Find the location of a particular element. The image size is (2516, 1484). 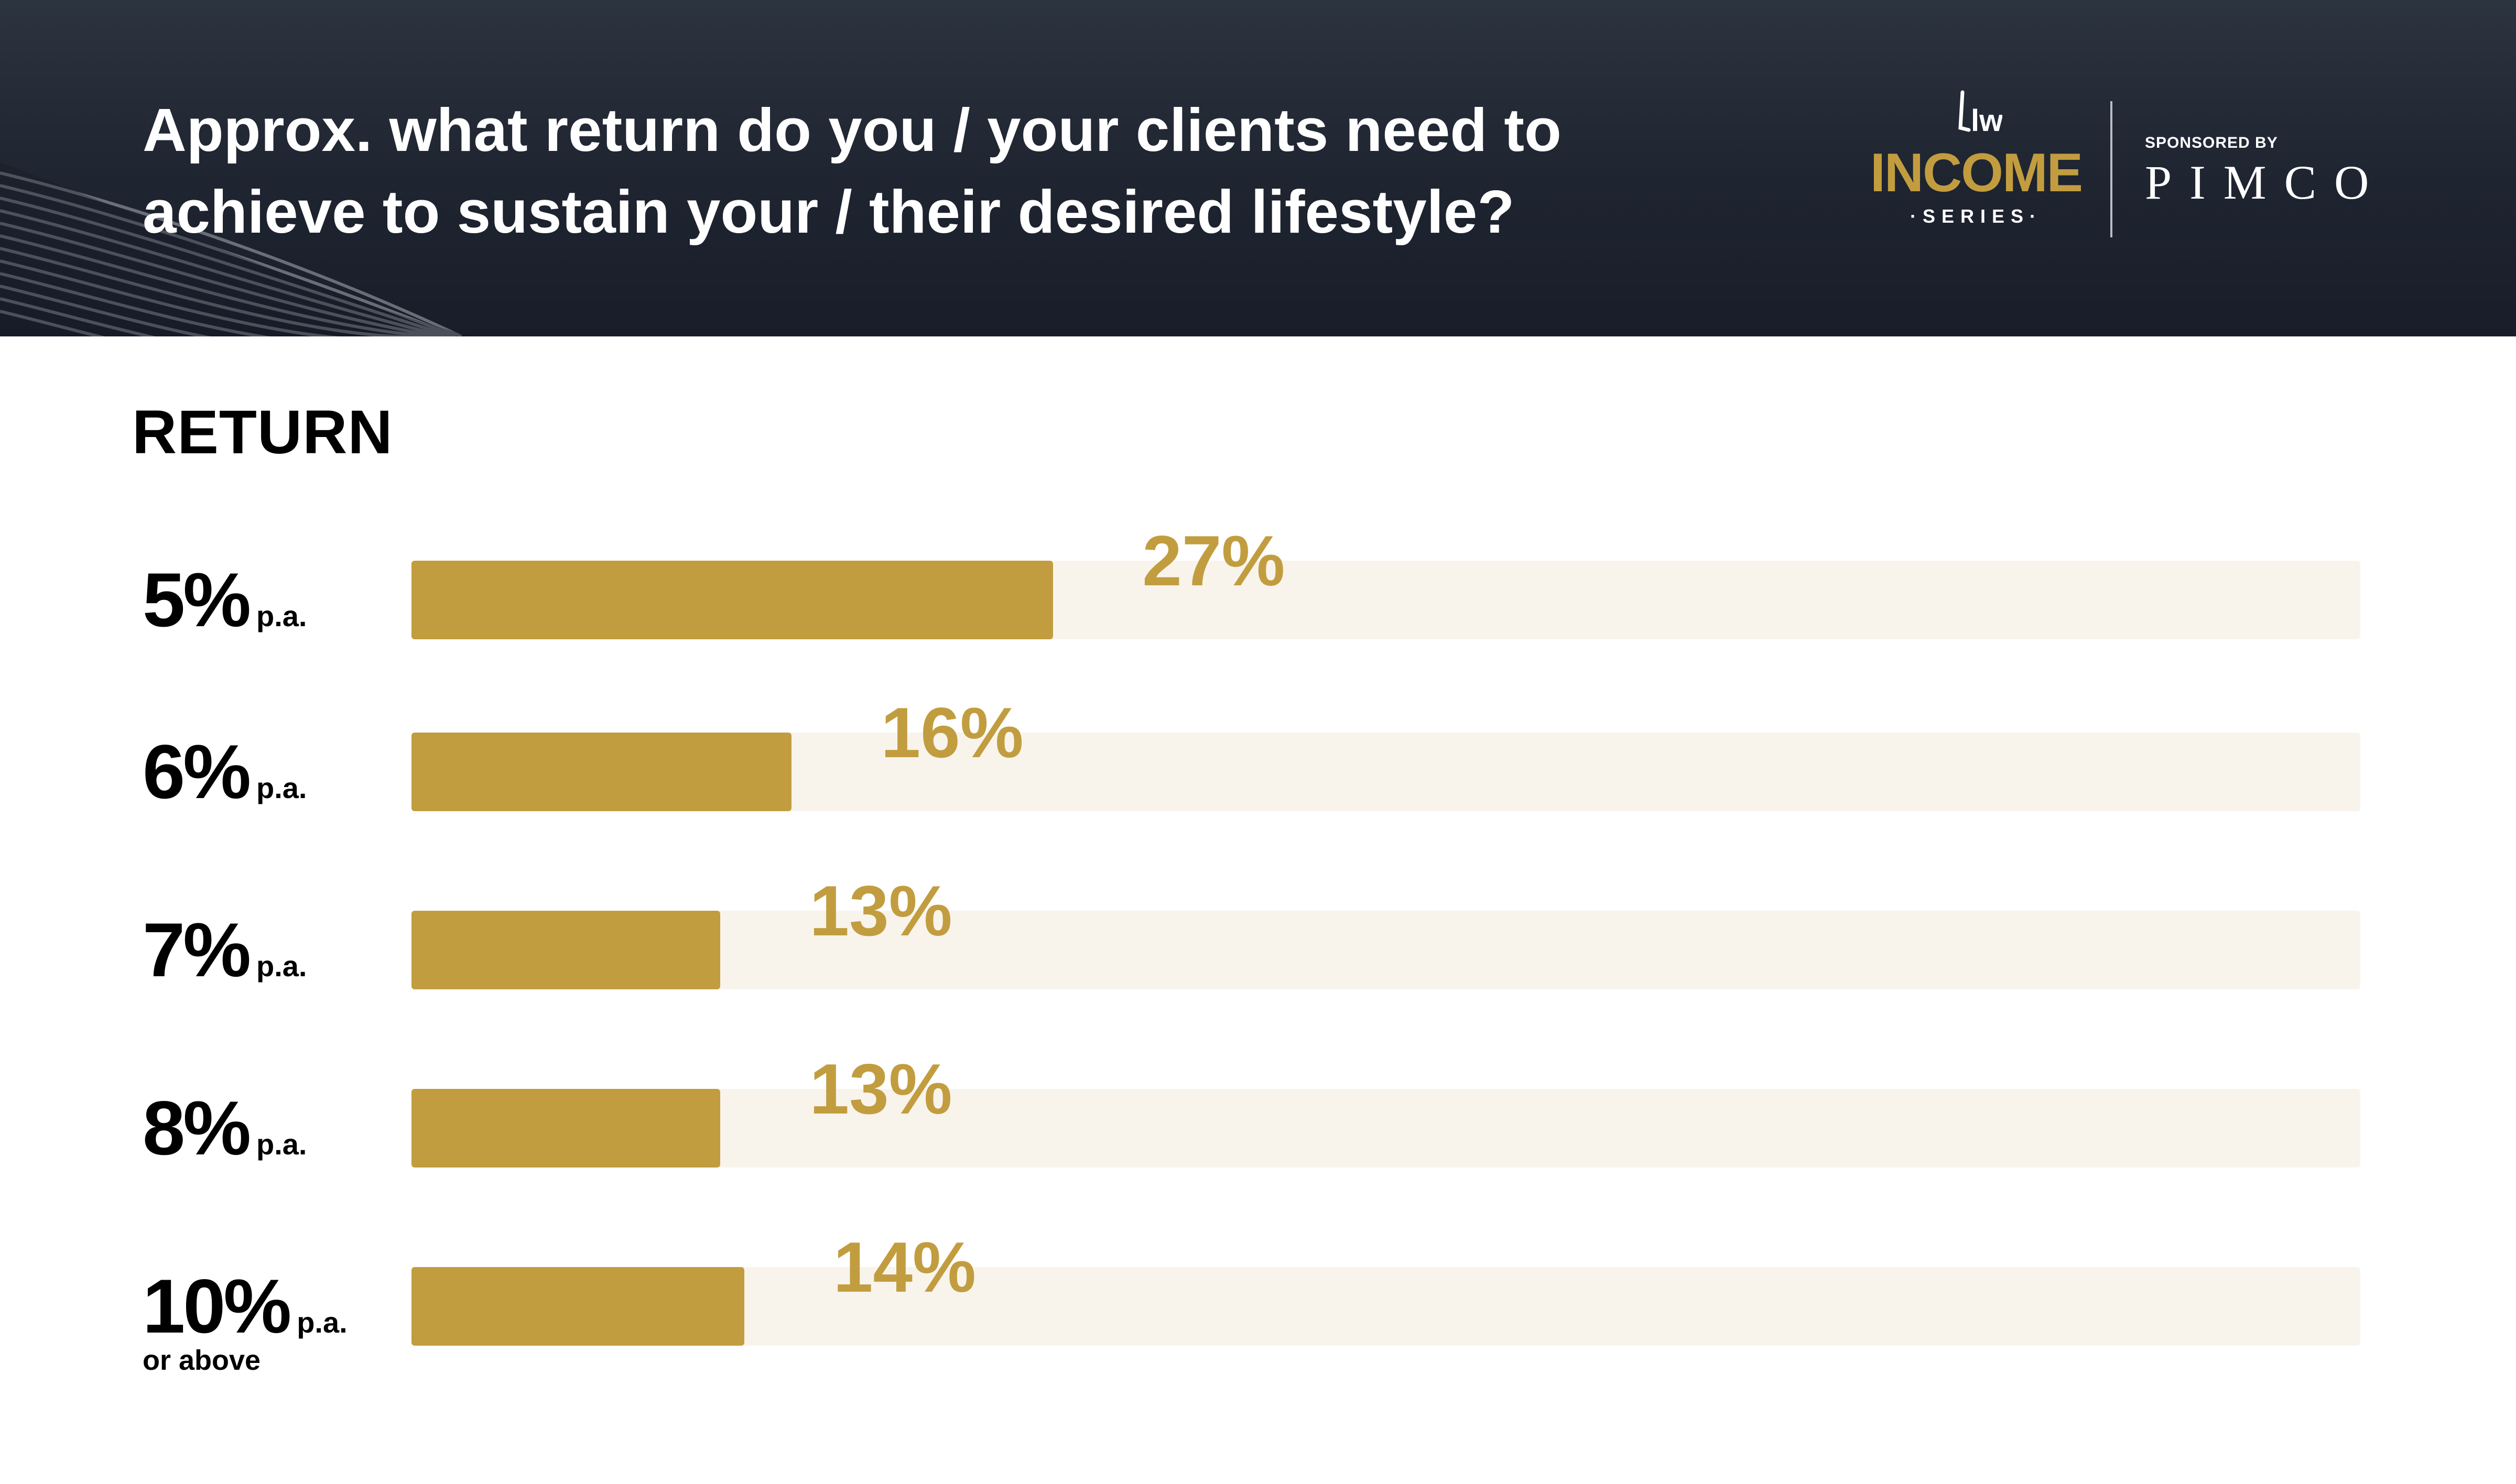

category-value: 6% is located at coordinates (197, 771).